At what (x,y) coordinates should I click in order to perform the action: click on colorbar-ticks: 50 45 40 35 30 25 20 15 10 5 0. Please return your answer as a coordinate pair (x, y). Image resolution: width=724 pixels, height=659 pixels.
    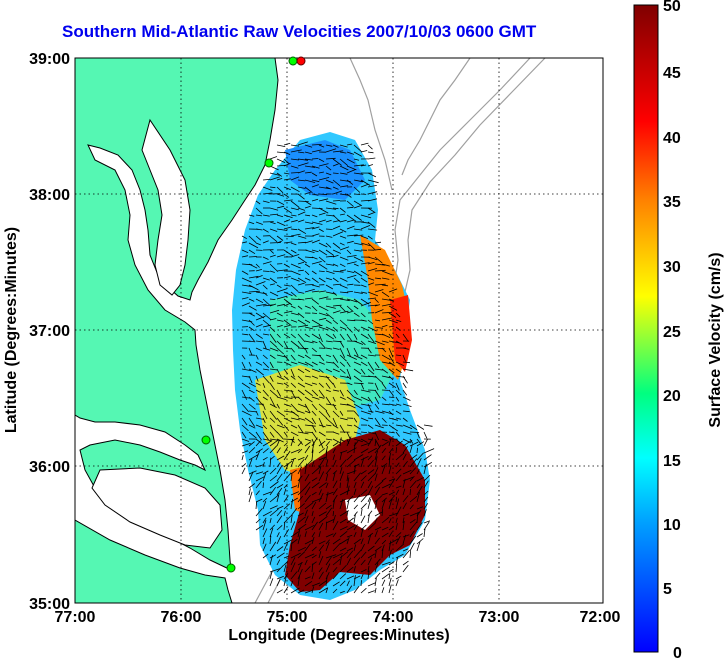
    Looking at the image, I should click on (672, 329).